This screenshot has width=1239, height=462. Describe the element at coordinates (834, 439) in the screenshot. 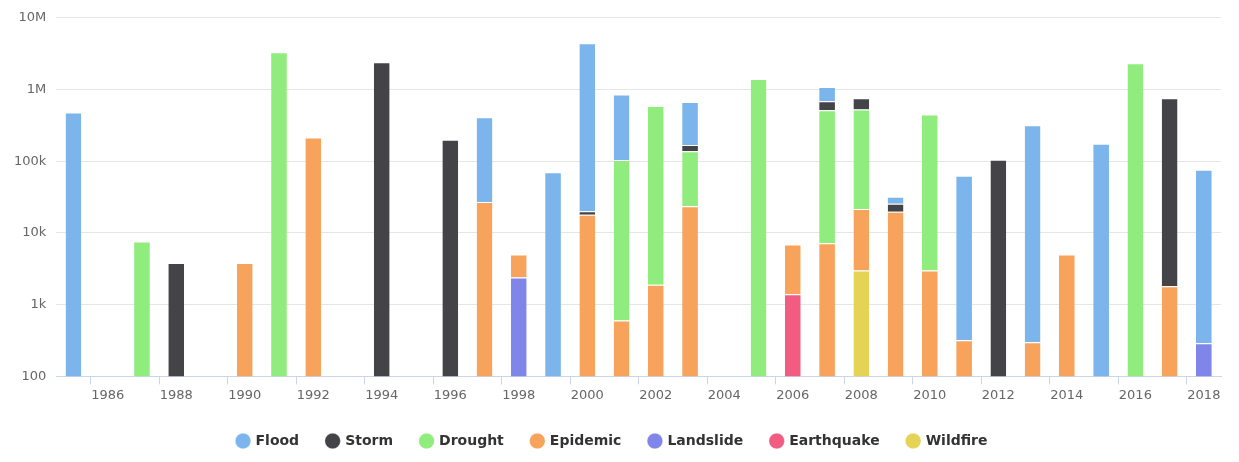

I see `legend-label: Earthquake` at that location.